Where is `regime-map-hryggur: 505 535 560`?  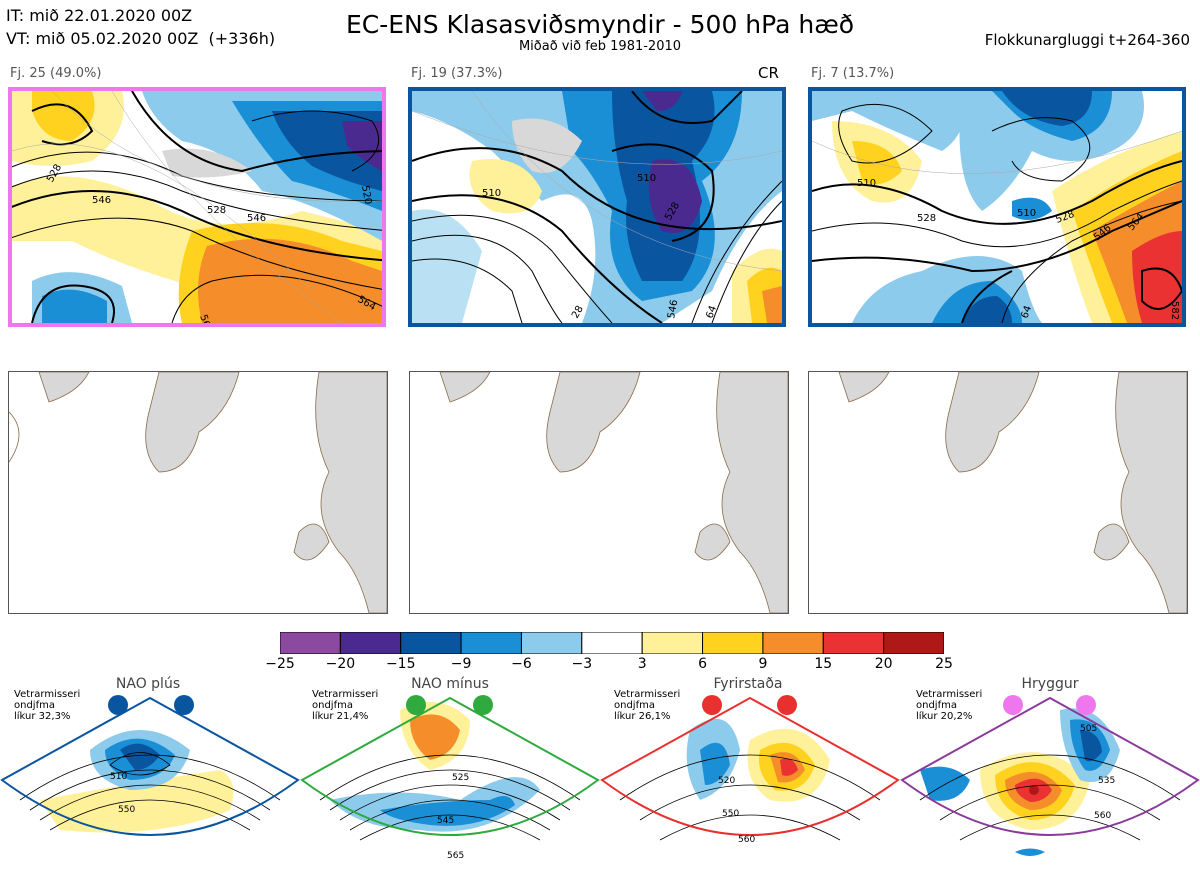
regime-map-hryggur: 505 535 560 is located at coordinates (1050, 776).